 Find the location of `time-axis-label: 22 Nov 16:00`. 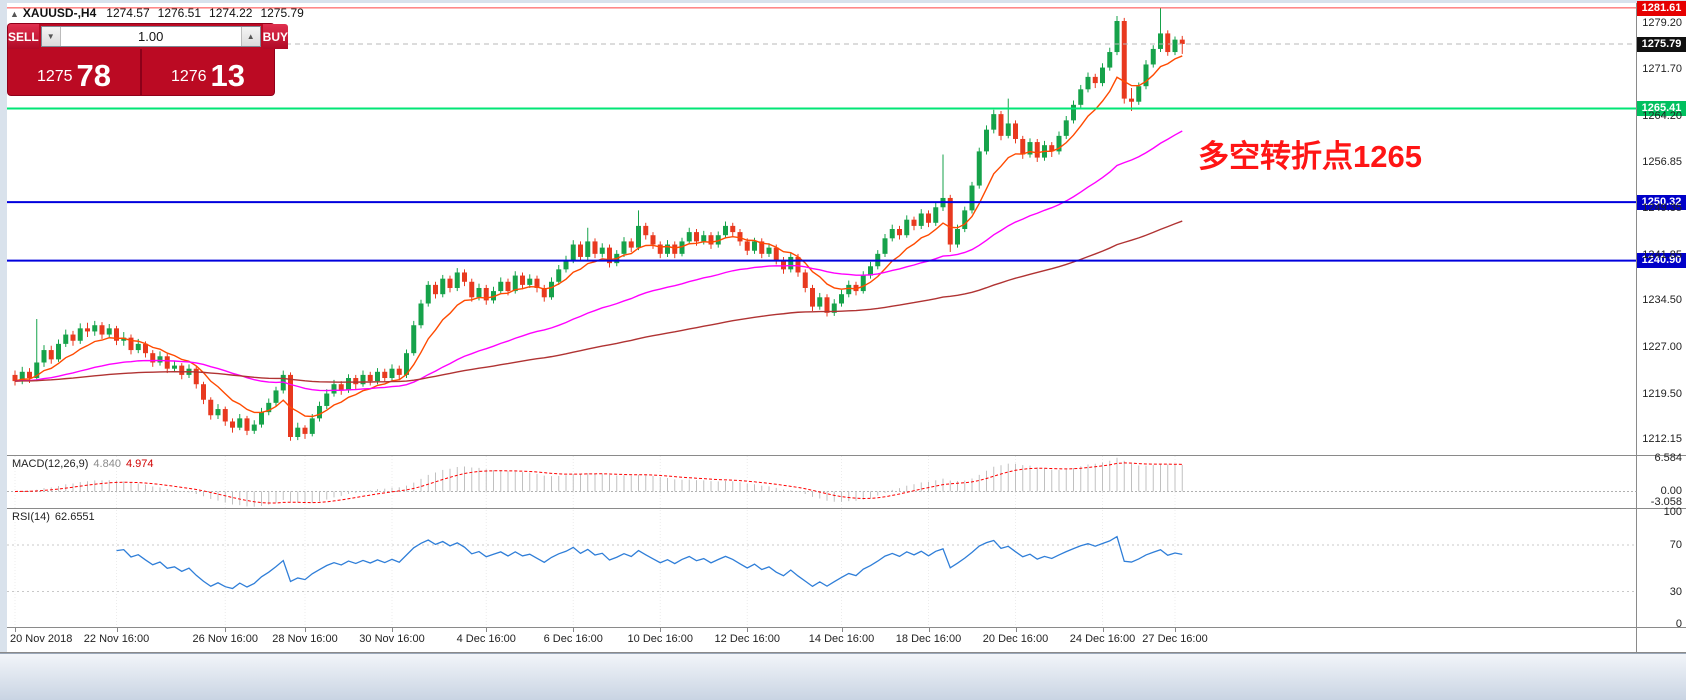

time-axis-label: 22 Nov 16:00 is located at coordinates (116, 639).